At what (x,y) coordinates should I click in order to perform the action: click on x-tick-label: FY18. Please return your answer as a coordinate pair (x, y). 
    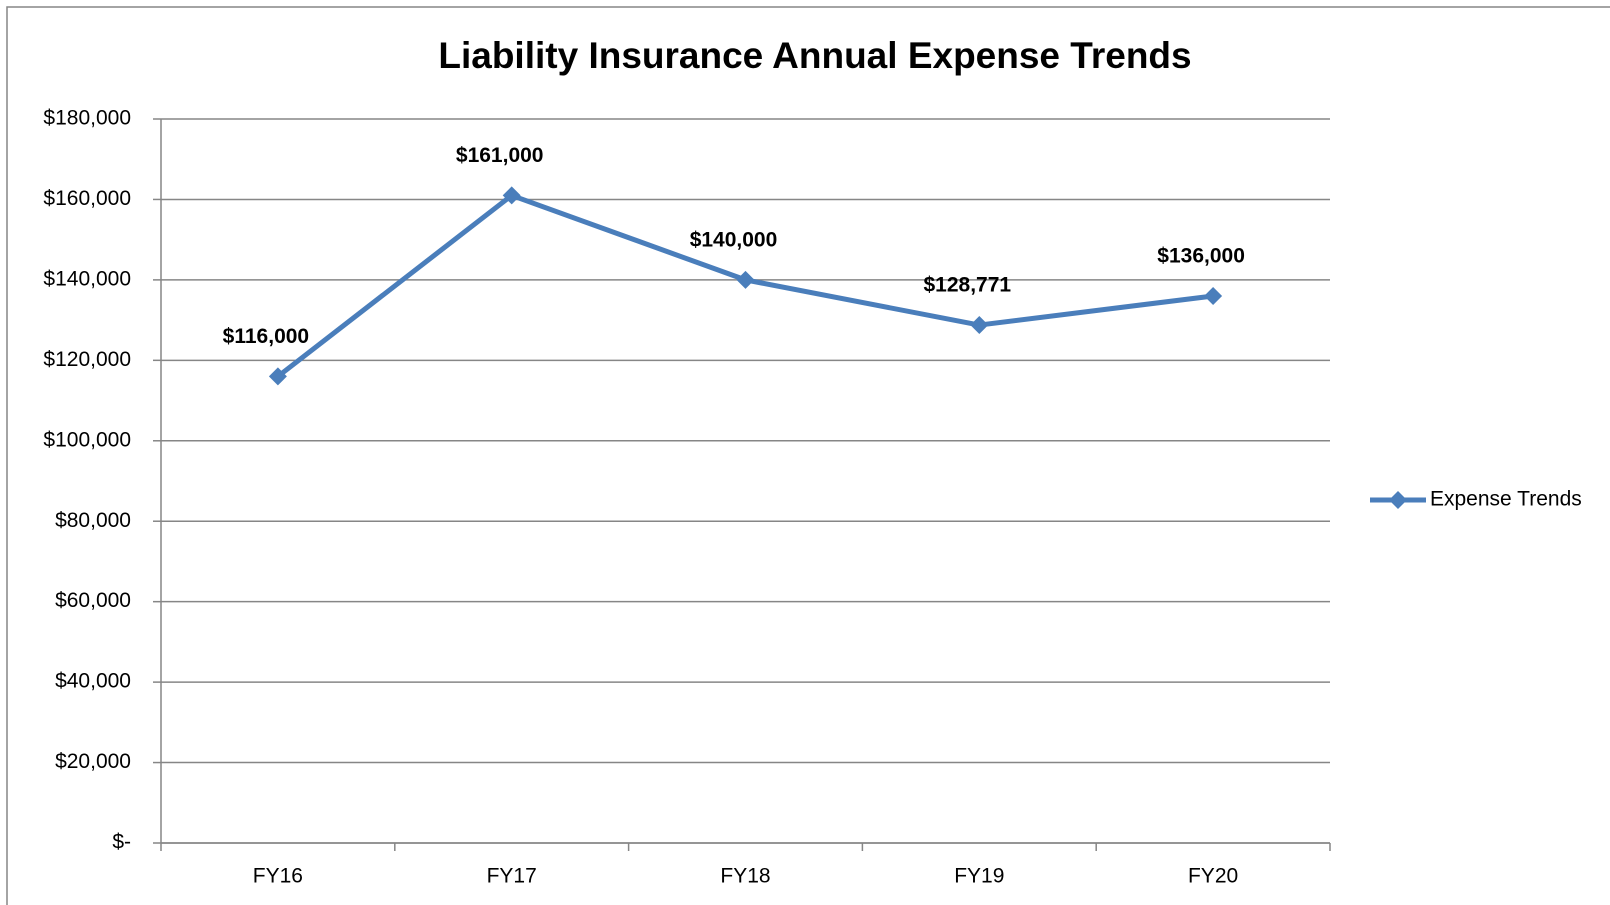
    Looking at the image, I should click on (745, 876).